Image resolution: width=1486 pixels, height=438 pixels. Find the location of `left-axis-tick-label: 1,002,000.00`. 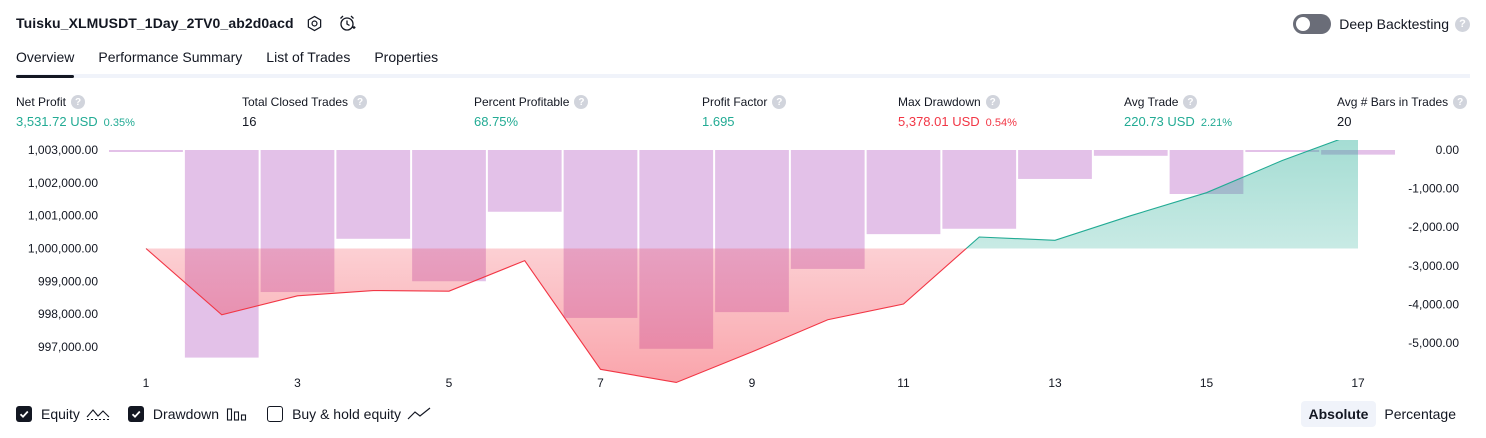

left-axis-tick-label: 1,002,000.00 is located at coordinates (63, 183).